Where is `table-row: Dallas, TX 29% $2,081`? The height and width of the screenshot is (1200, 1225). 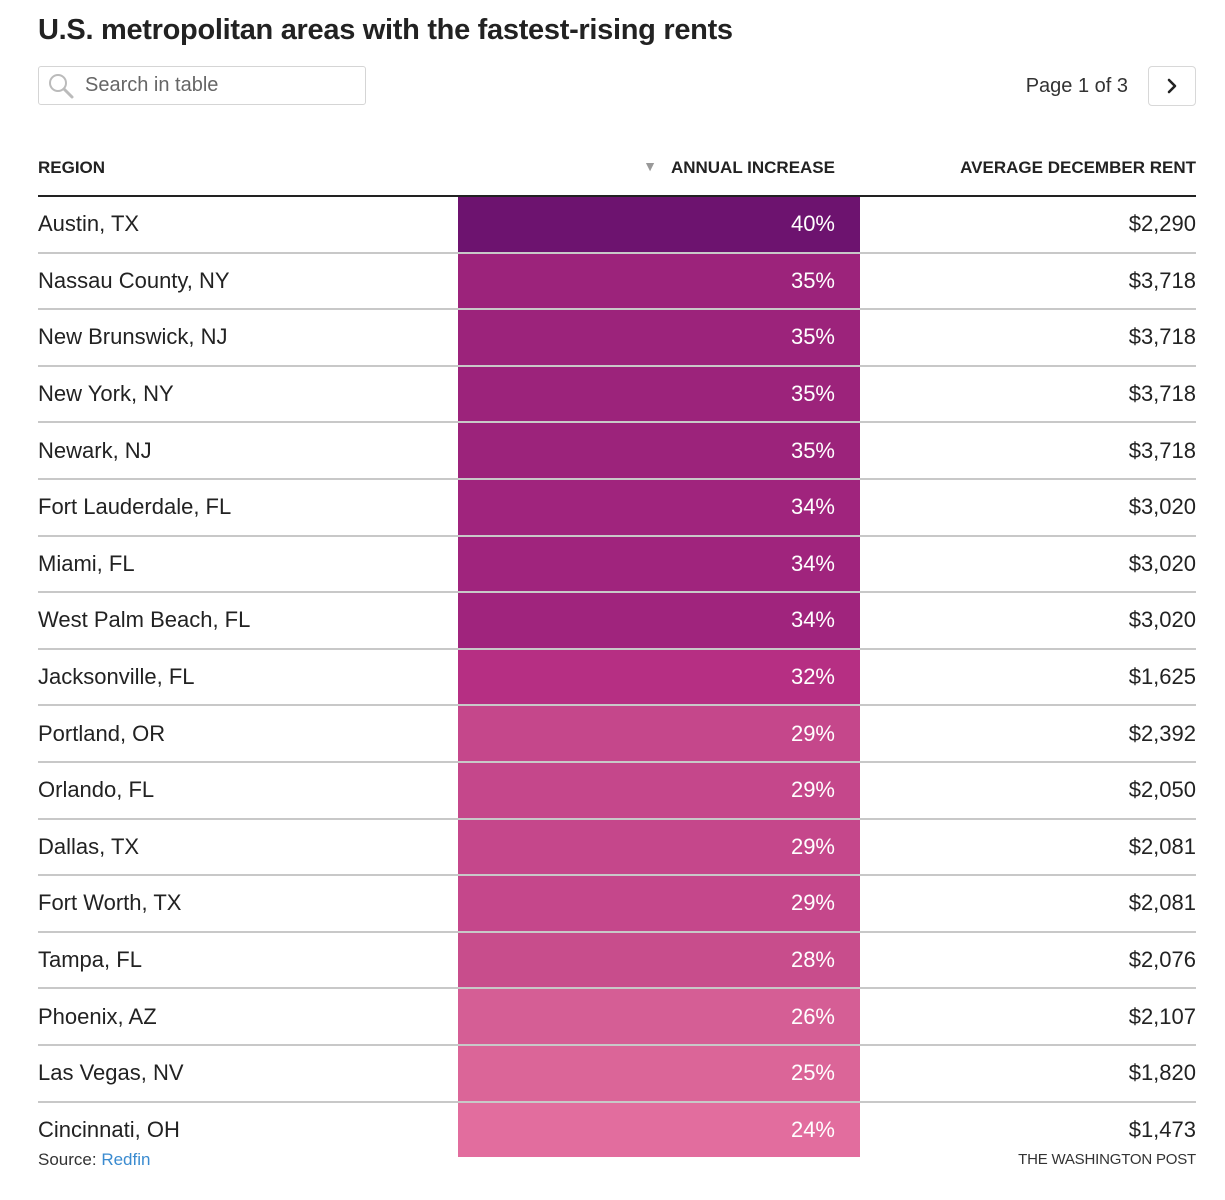 table-row: Dallas, TX 29% $2,081 is located at coordinates (617, 847).